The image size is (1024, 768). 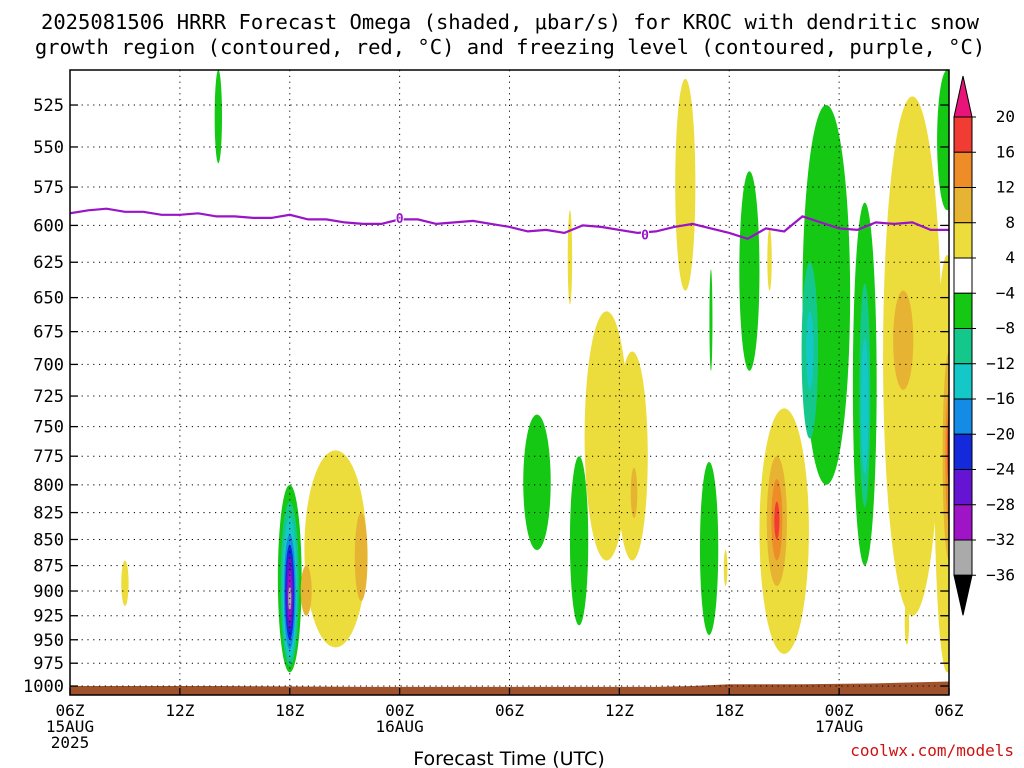 What do you see at coordinates (179, 710) in the screenshot?
I see `x-tick-label-6-0: 12Z` at bounding box center [179, 710].